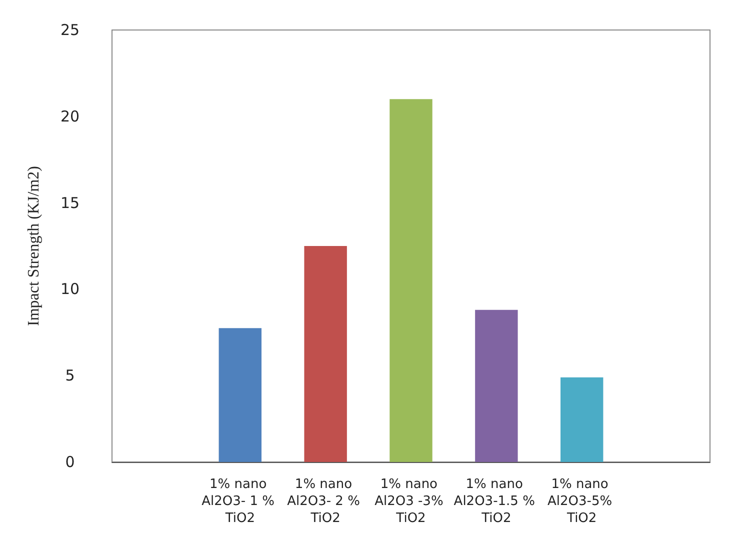  Describe the element at coordinates (34, 246) in the screenshot. I see `y-axis-title: Impact Strength (KJ/m2)` at that location.